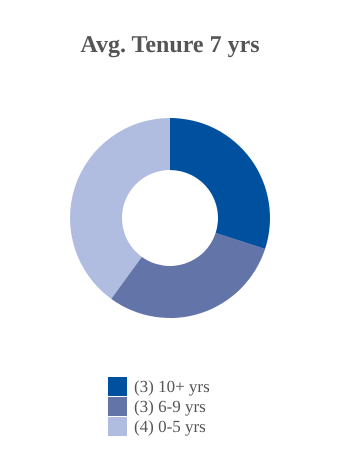 Image resolution: width=340 pixels, height=470 pixels. What do you see at coordinates (170, 406) in the screenshot?
I see `legend-label: (3) 6-9 yrs` at bounding box center [170, 406].